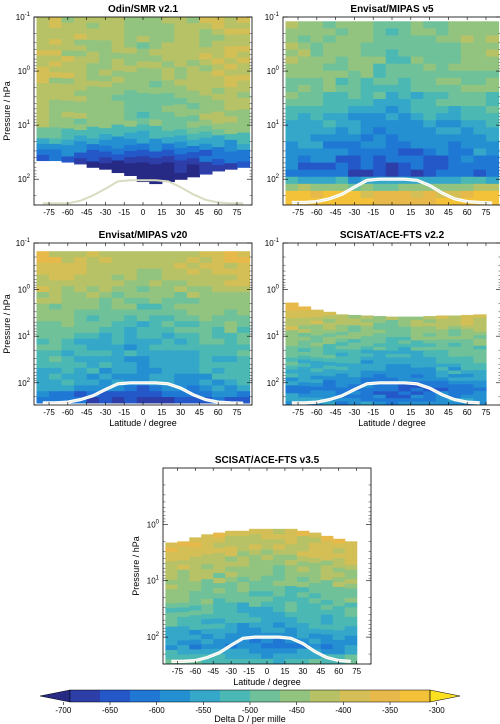 This screenshot has height=724, width=500. What do you see at coordinates (180, 412) in the screenshot?
I see `x-tick-label: 30` at bounding box center [180, 412].